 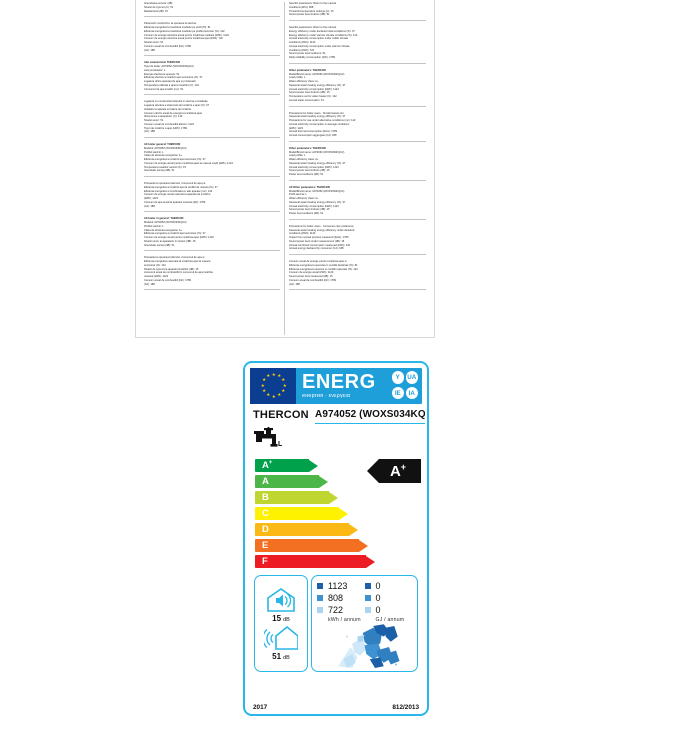 I want to click on indoor-noise-item: 15 dB, so click(x=281, y=605).